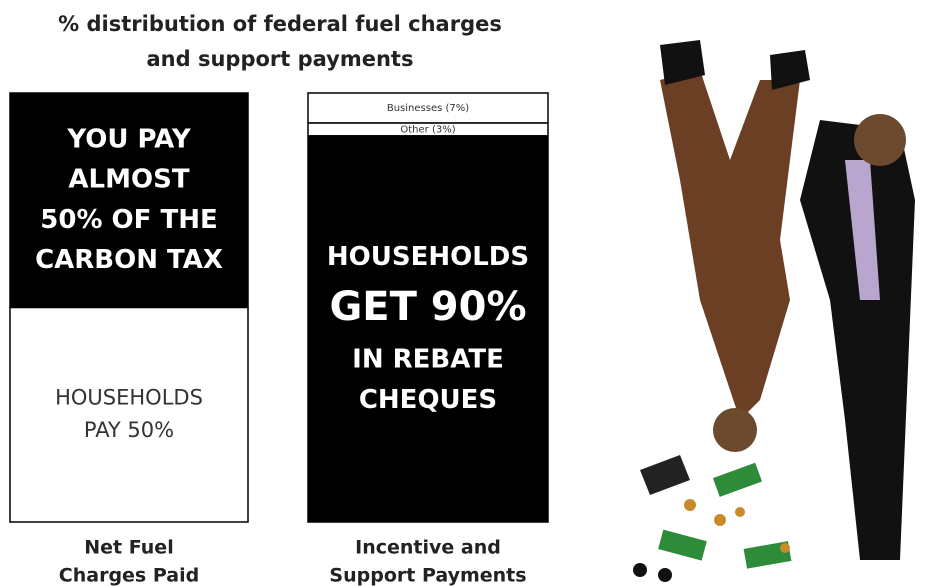  Describe the element at coordinates (129, 260) in the screenshot. I see `segment-text: CARBON TAX` at that location.